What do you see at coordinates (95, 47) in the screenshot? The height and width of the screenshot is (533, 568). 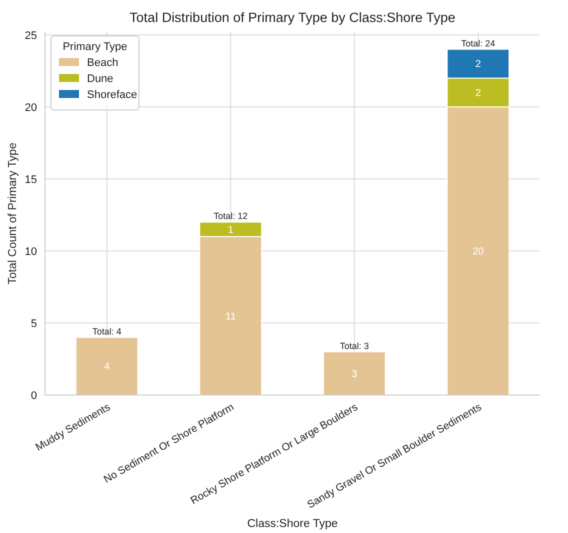 I see `legend-title: Primary Type` at bounding box center [95, 47].